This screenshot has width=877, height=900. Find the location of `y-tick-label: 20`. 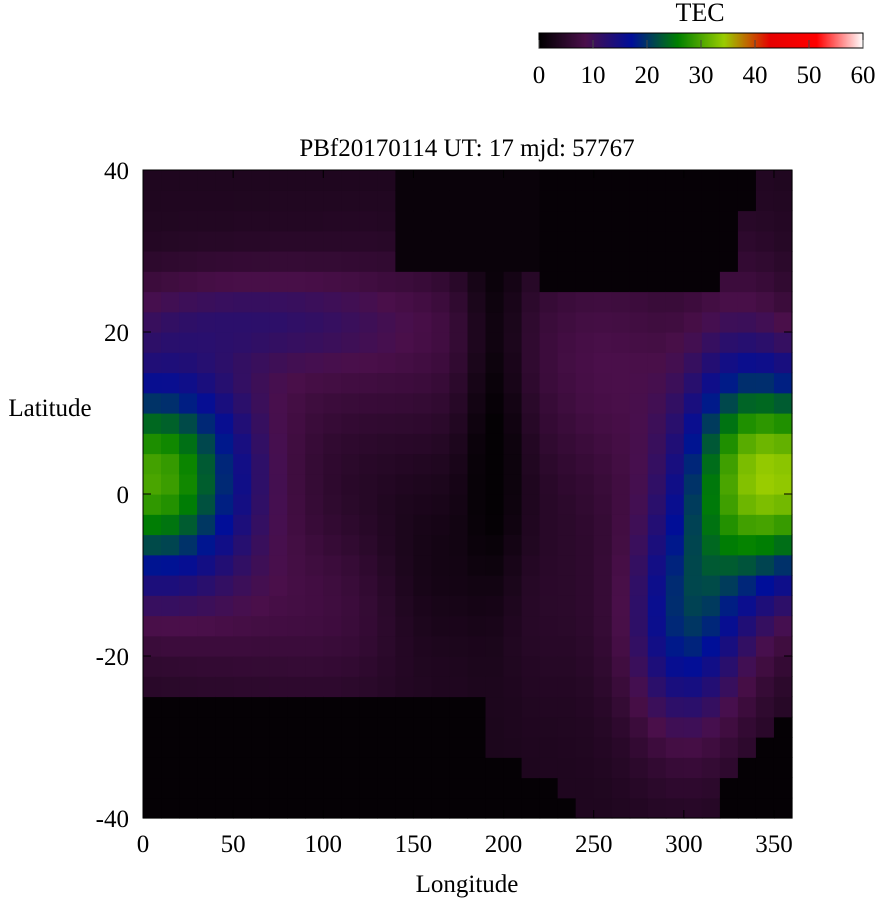

y-tick-label: 20 is located at coordinates (116, 333).